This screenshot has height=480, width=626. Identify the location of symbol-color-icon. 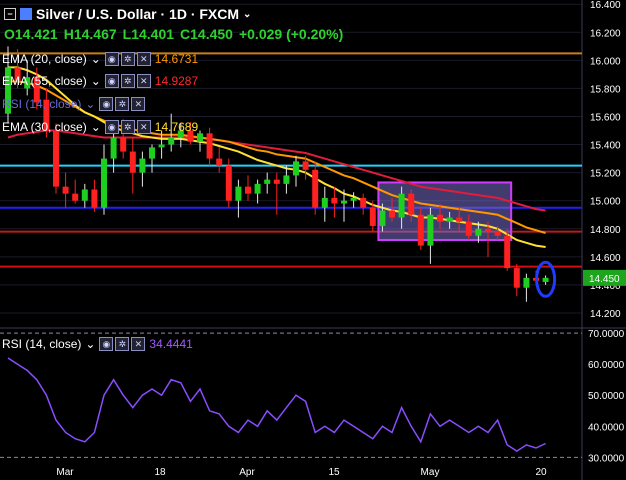
(26, 14).